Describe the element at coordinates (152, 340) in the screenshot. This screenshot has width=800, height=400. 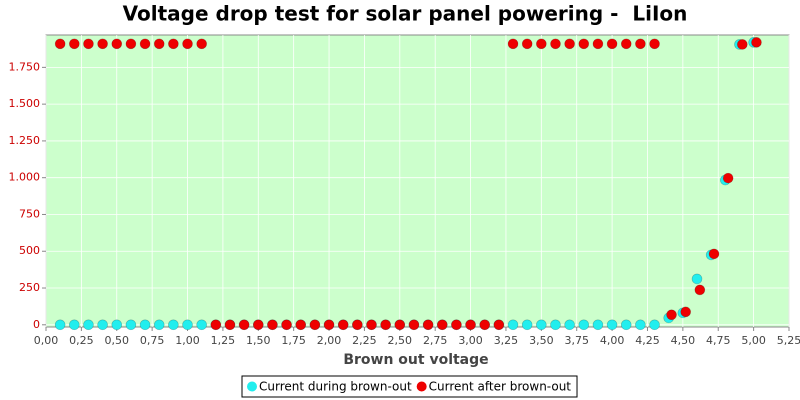
I see `x-tick-label: 0,75` at that location.